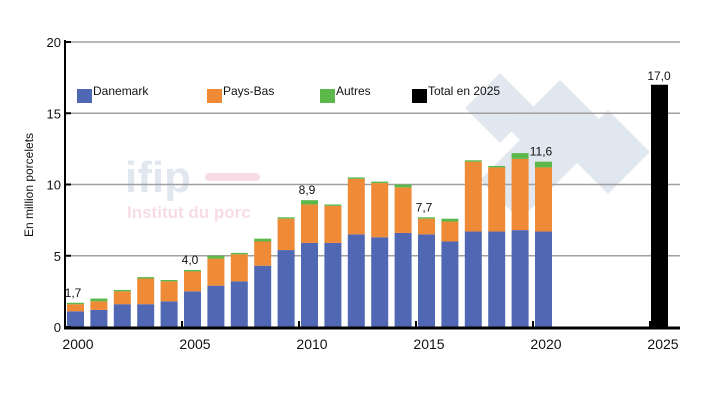 Image resolution: width=719 pixels, height=405 pixels. What do you see at coordinates (428, 344) in the screenshot?
I see `x-tick-label: 2015` at bounding box center [428, 344].